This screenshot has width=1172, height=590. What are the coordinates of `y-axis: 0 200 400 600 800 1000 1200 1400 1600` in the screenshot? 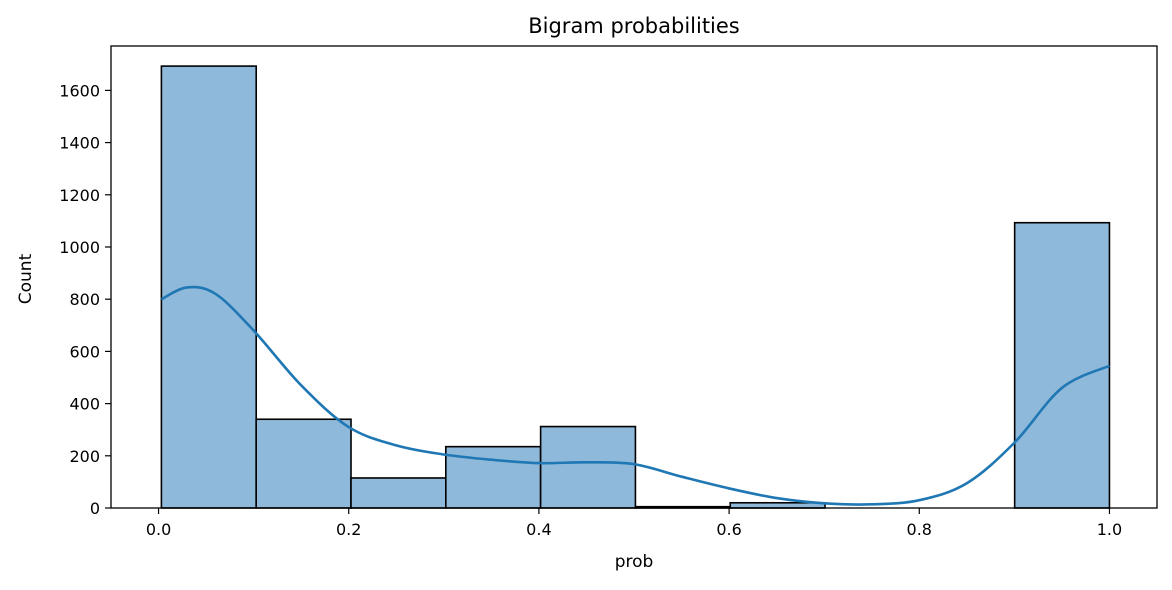 It's located at (85, 299).